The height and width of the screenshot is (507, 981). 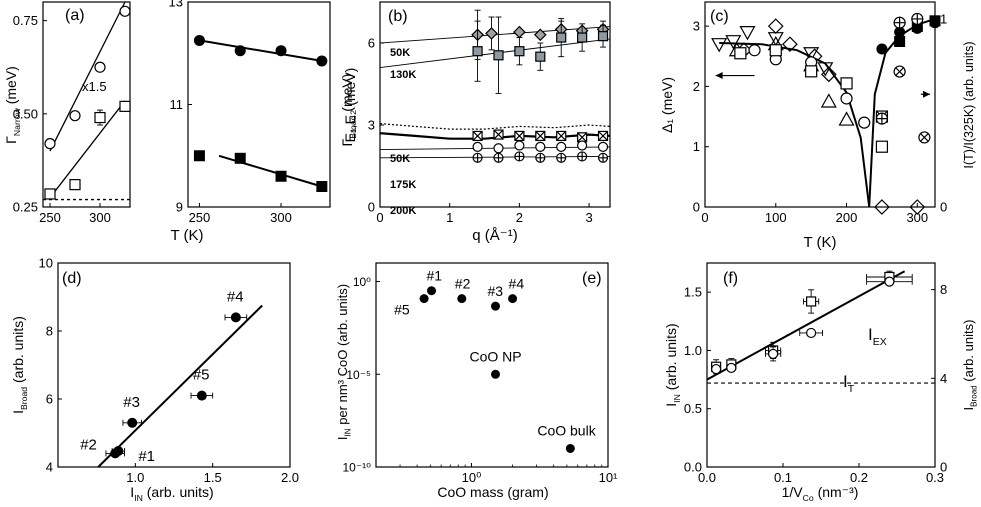 What do you see at coordinates (358, 375) in the screenshot?
I see `y-tick-label: 10⁻⁵` at bounding box center [358, 375].